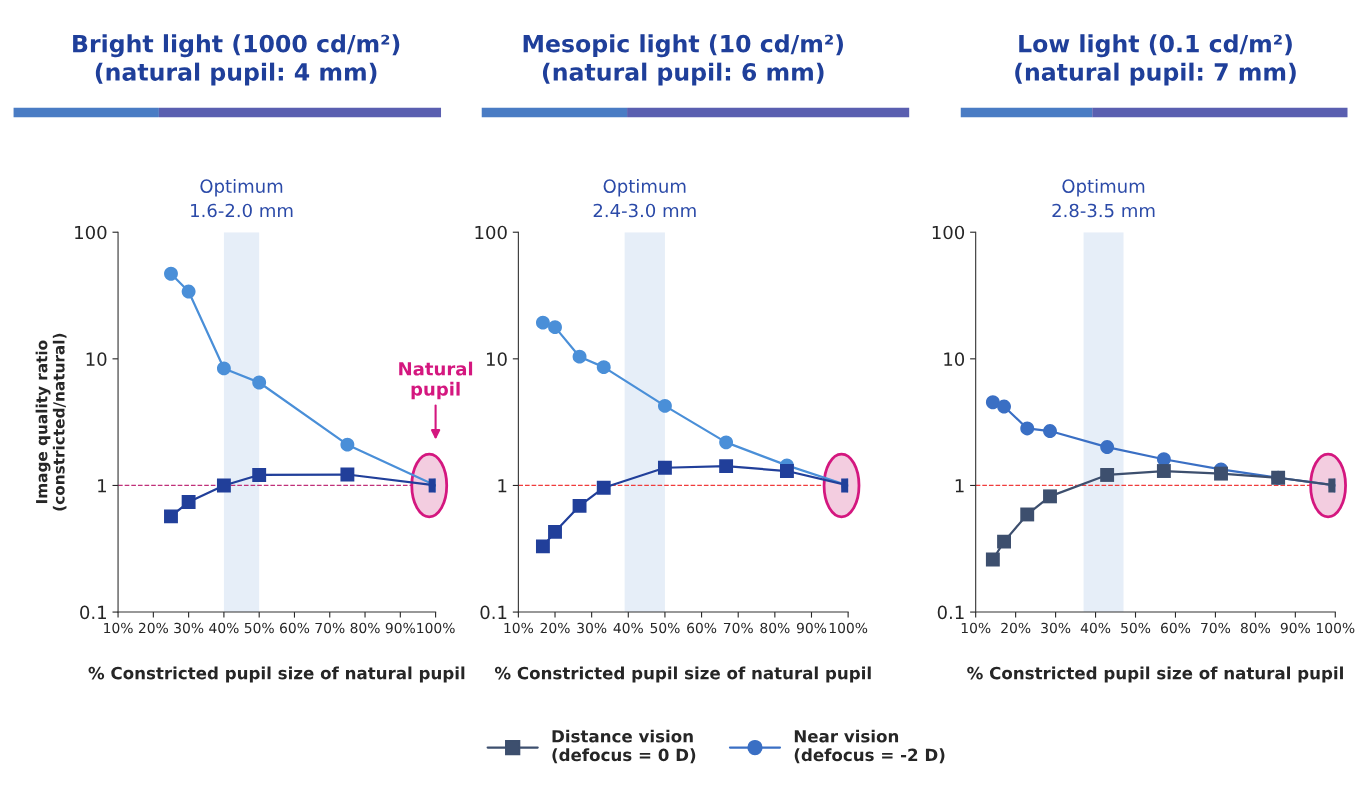 This screenshot has width=1357, height=798. Describe the element at coordinates (236, 60) in the screenshot. I see `chart-title: Bright light (1000 cd/m²) (natural pupil: 4 mm)` at that location.